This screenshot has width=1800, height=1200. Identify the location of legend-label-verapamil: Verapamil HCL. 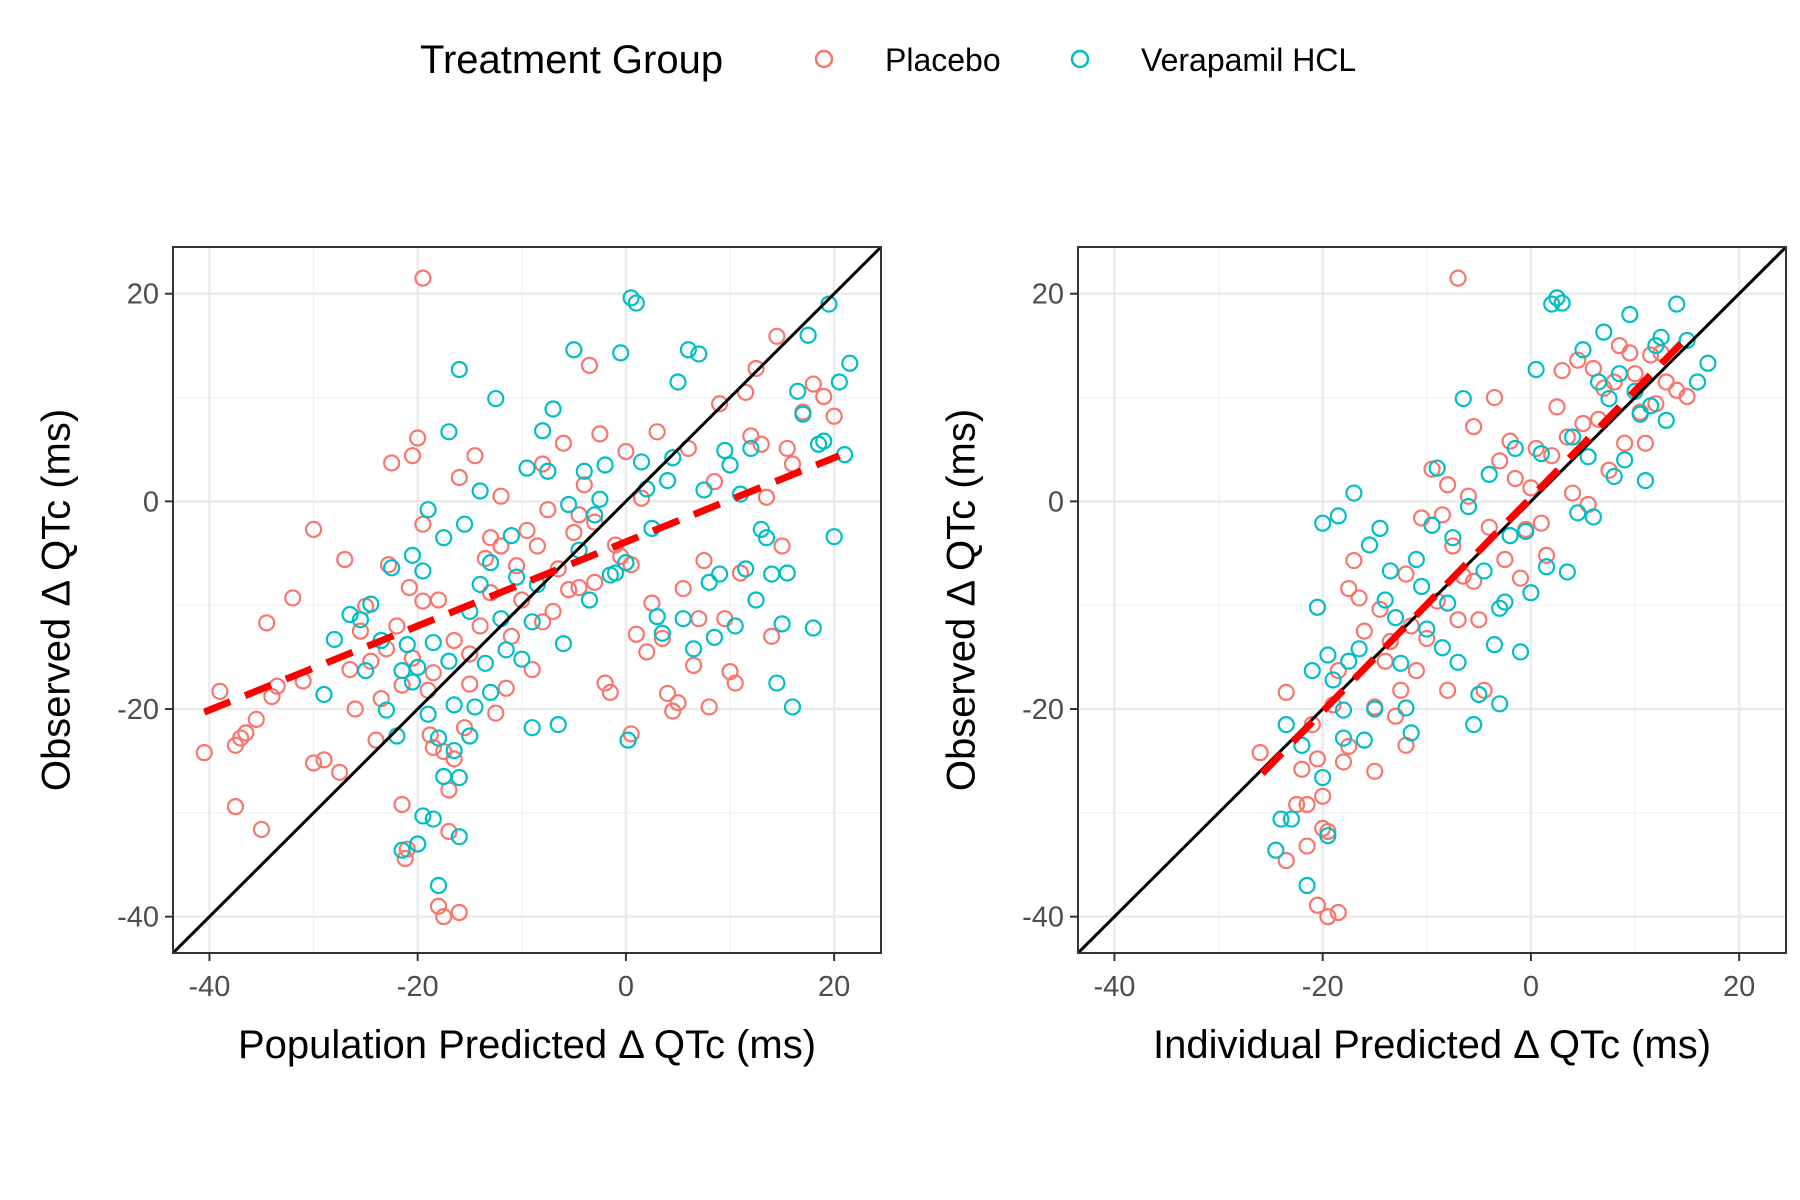
(1248, 60).